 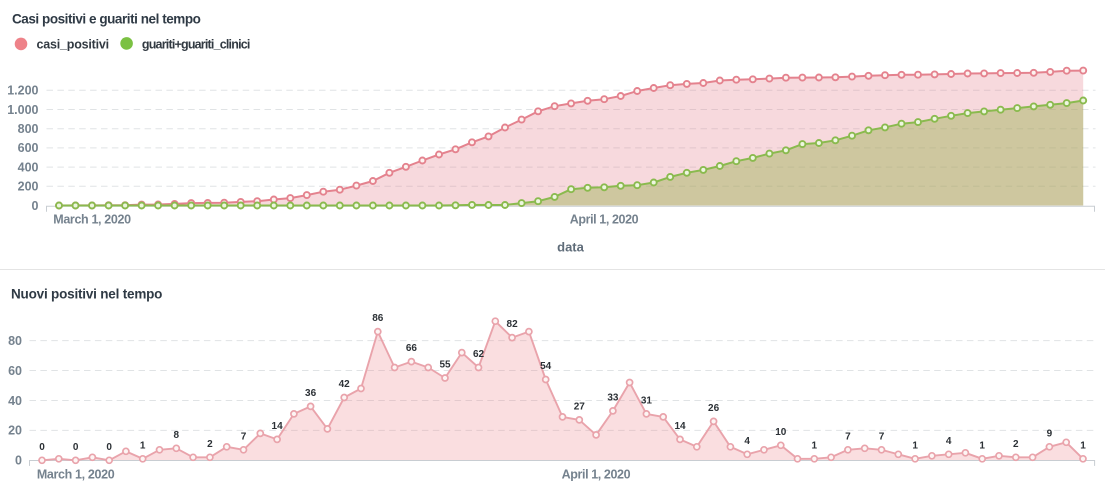 What do you see at coordinates (513, 324) in the screenshot?
I see `svg-text: 82` at bounding box center [513, 324].